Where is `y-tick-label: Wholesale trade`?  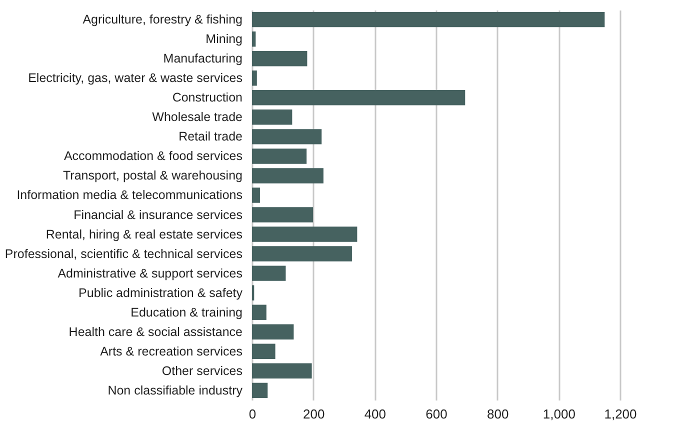
y-tick-label: Wholesale trade is located at coordinates (197, 117).